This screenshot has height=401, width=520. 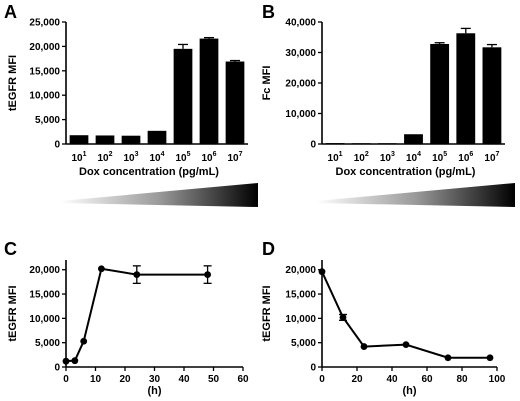 I want to click on y-tick-label: 40,000, so click(x=300, y=23).